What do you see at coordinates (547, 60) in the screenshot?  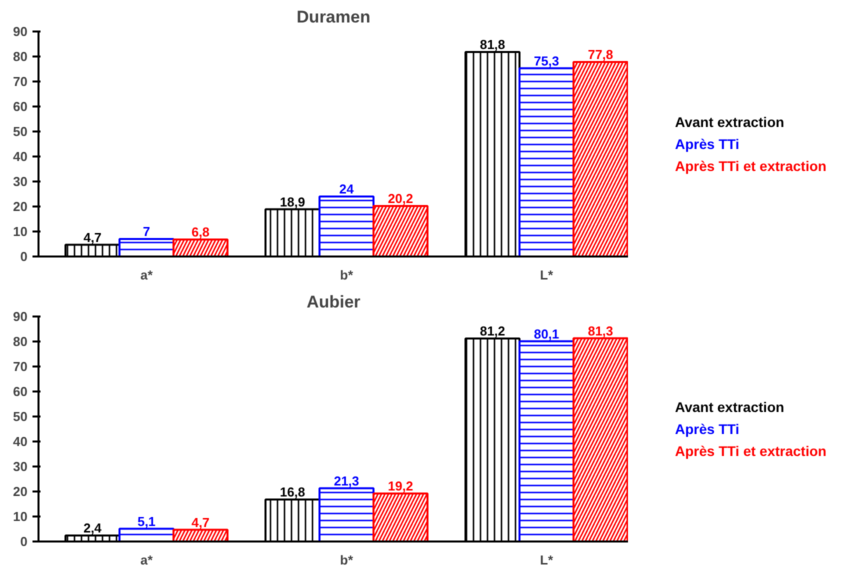 I see `data-label: 75,3` at bounding box center [547, 60].